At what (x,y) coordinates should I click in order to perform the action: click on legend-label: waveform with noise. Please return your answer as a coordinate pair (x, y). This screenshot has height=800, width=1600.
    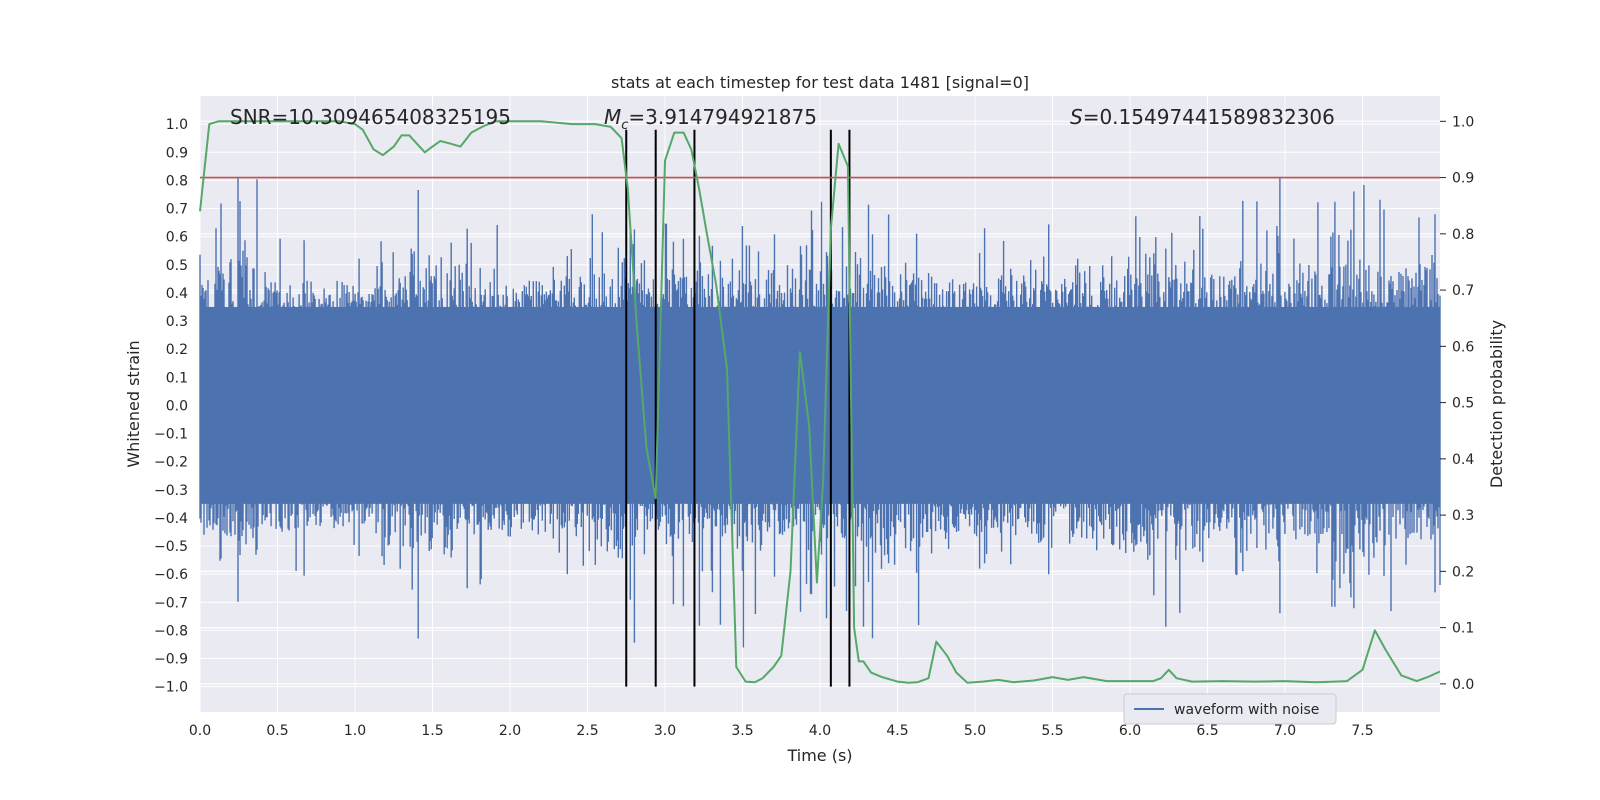
    Looking at the image, I should click on (1246, 710).